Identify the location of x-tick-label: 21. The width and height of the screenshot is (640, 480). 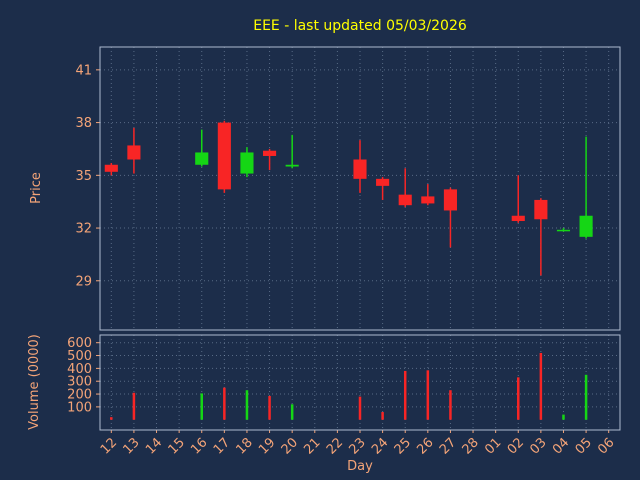
(312, 446).